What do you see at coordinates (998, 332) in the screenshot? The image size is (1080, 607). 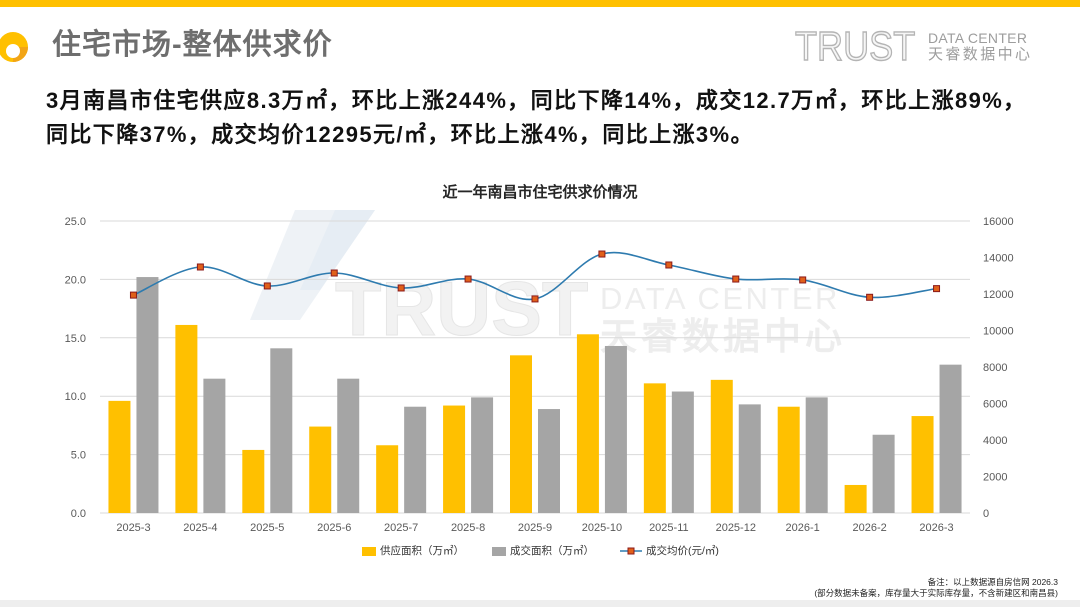 I see `y-right-tick-label: 10000` at bounding box center [998, 332].